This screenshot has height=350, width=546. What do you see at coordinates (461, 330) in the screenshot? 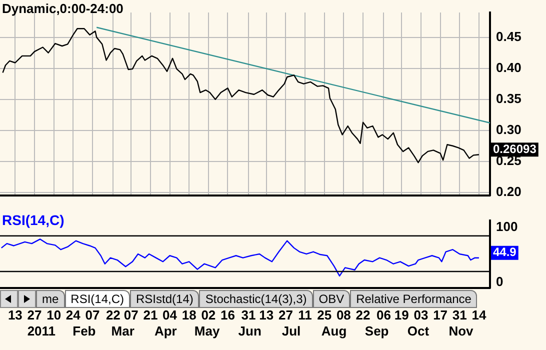
I see `x2-tick-label: Nov` at bounding box center [461, 330].